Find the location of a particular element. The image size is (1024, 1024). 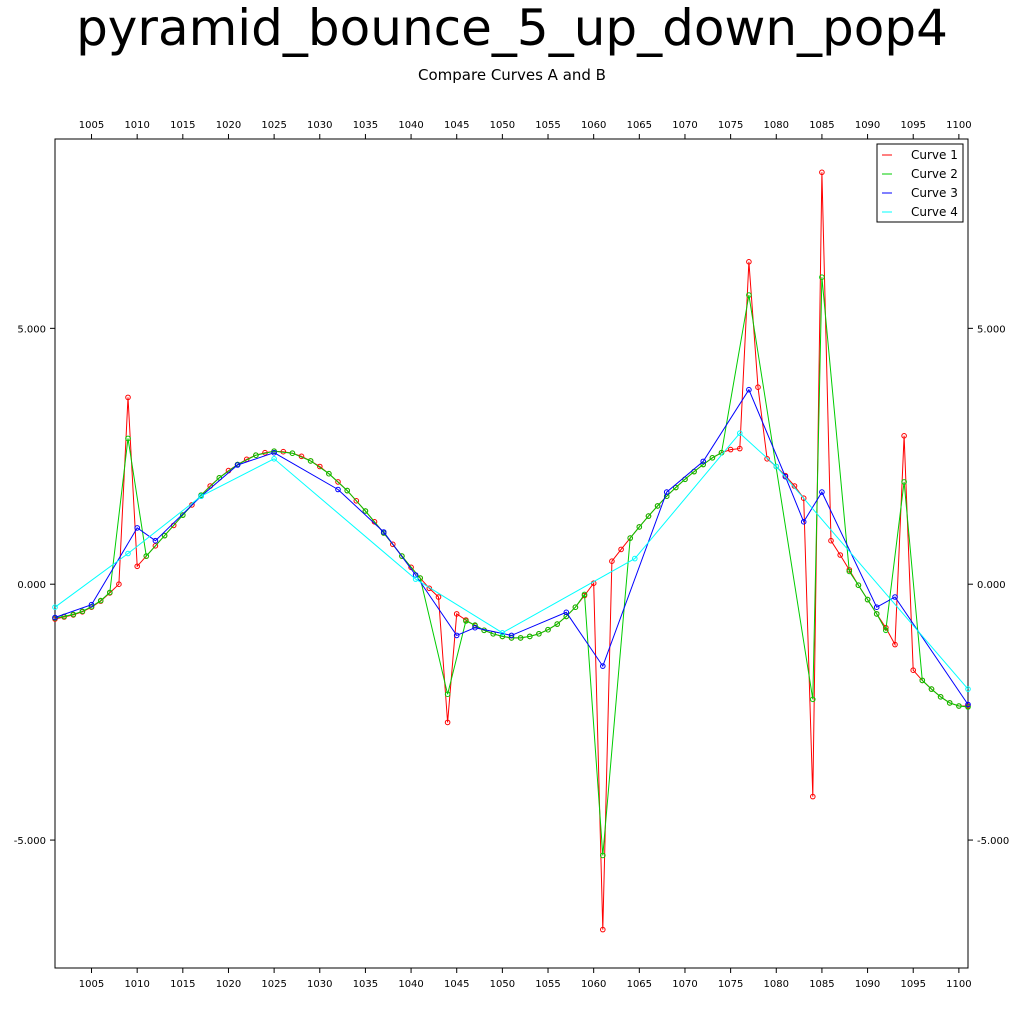

x-tick-label-bottom: 1035 is located at coordinates (365, 984).